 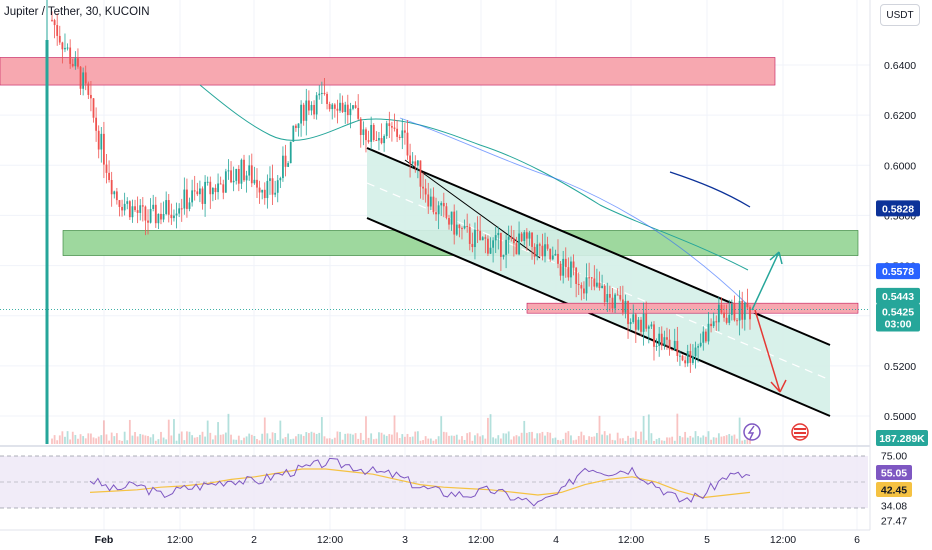 I want to click on rsi-signal-line, so click(x=420, y=483).